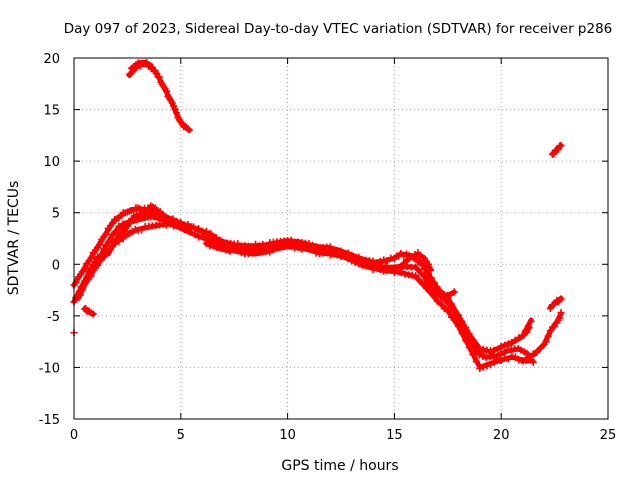  Describe the element at coordinates (53, 317) in the screenshot. I see `y-tick-label: -5` at that location.